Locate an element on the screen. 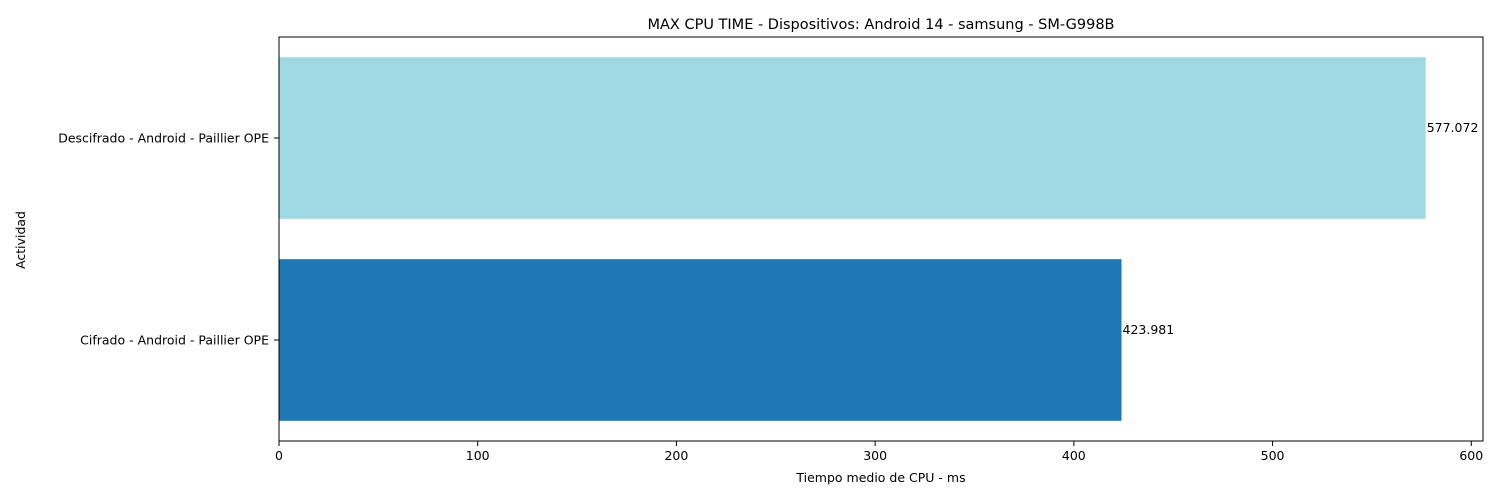 This screenshot has height=500, width=1500. data-label: 423.981 is located at coordinates (1149, 329).